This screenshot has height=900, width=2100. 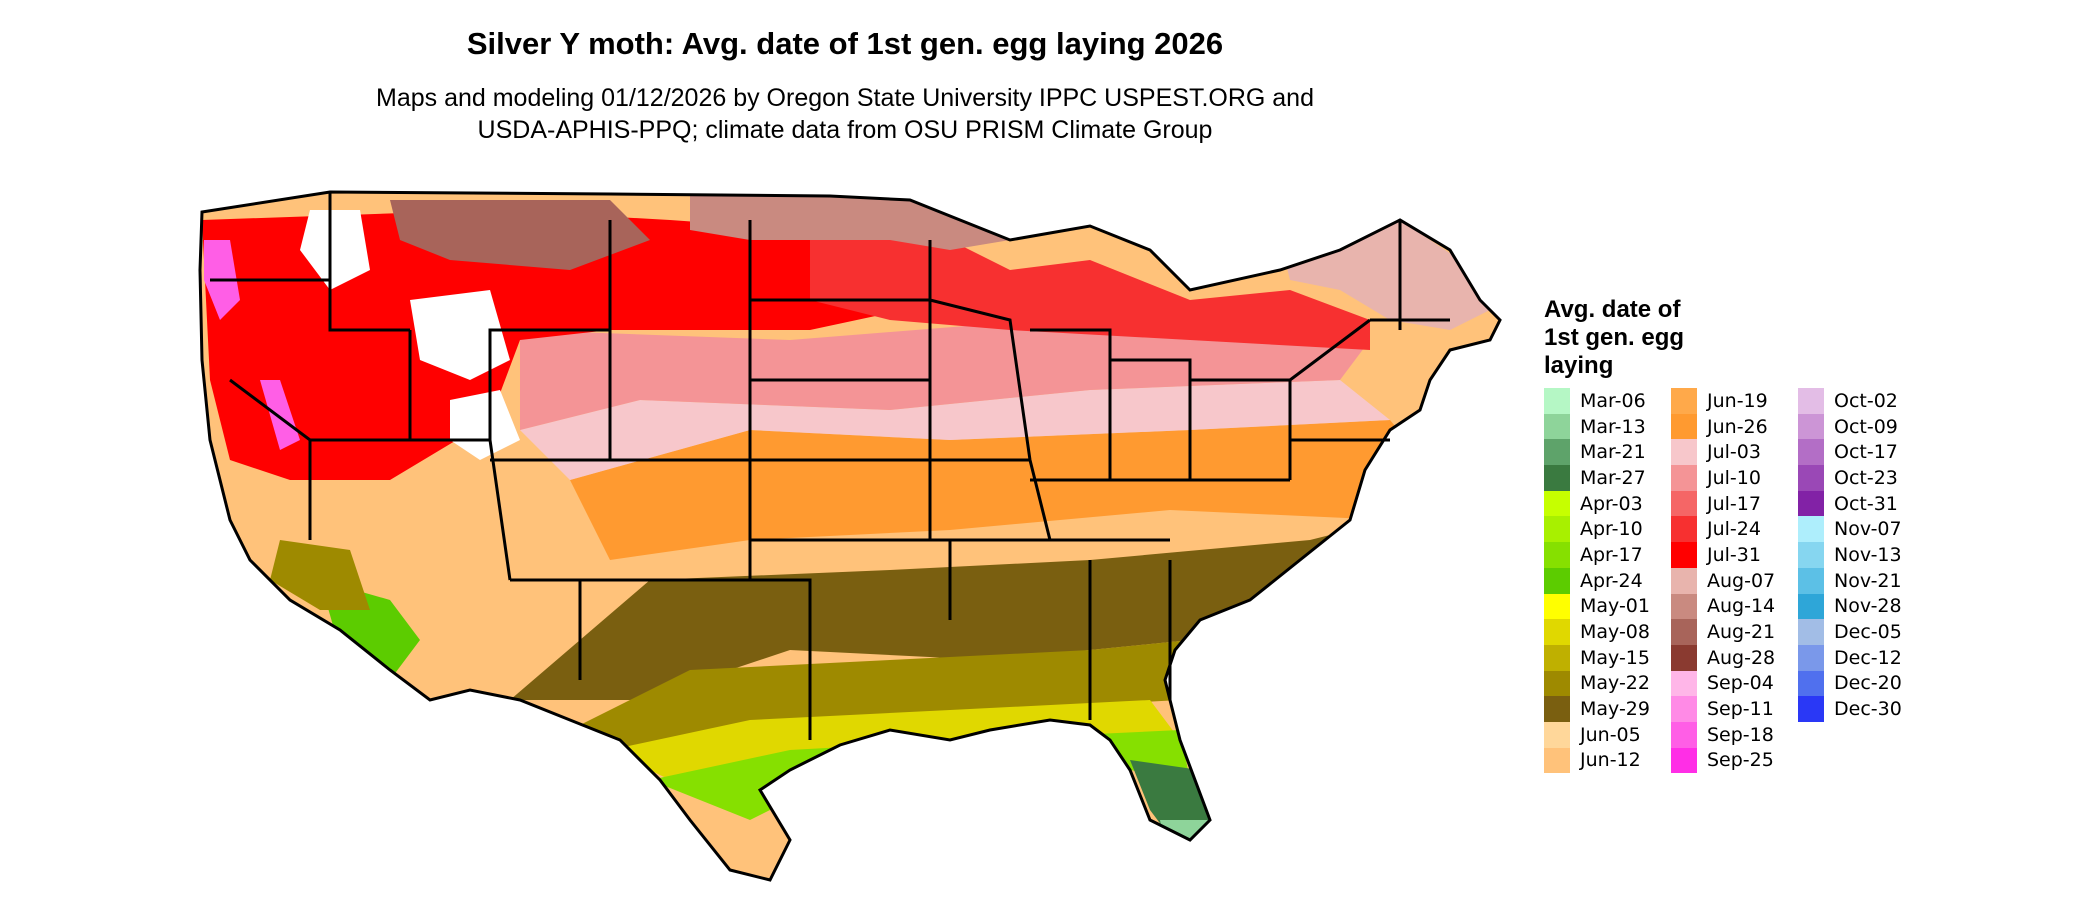 I want to click on zone-central-orange, so click(x=1005, y=490).